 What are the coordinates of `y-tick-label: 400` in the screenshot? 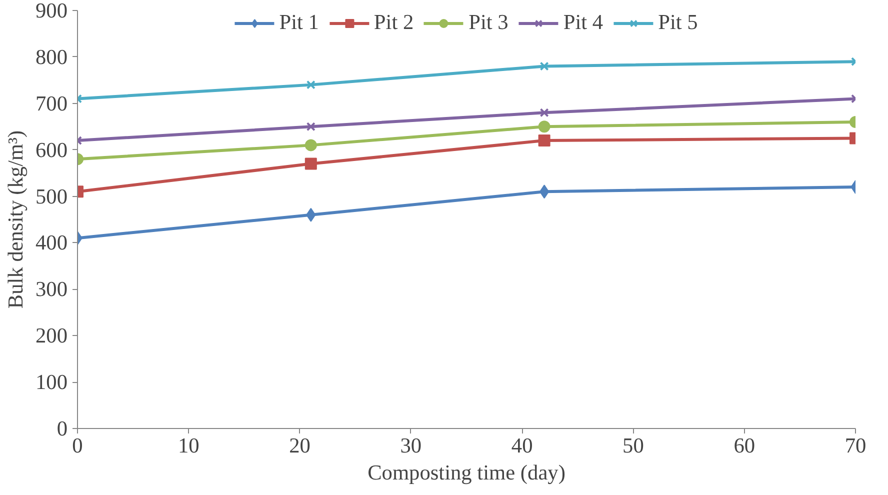 It's located at (52, 242).